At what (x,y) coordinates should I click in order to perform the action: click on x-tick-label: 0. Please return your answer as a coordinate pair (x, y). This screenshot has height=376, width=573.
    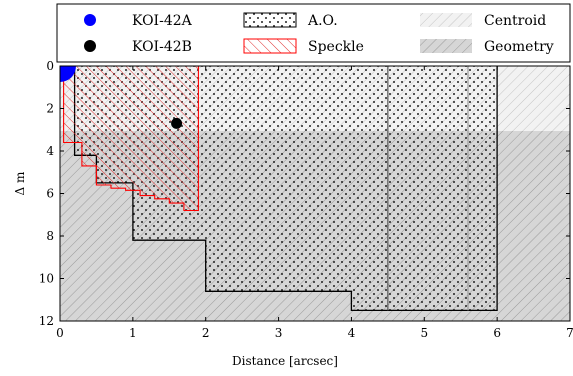
    Looking at the image, I should click on (60, 333).